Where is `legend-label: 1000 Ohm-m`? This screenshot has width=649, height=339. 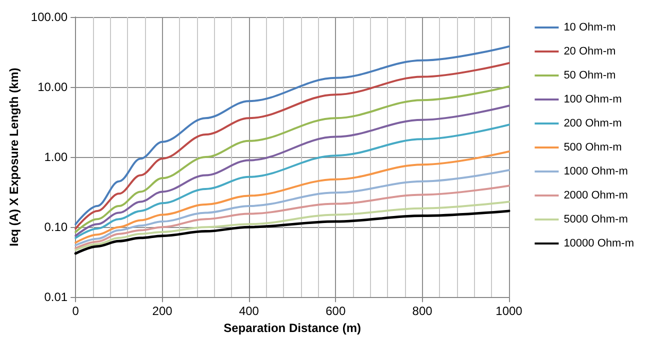 legend-label: 1000 Ohm-m is located at coordinates (596, 172).